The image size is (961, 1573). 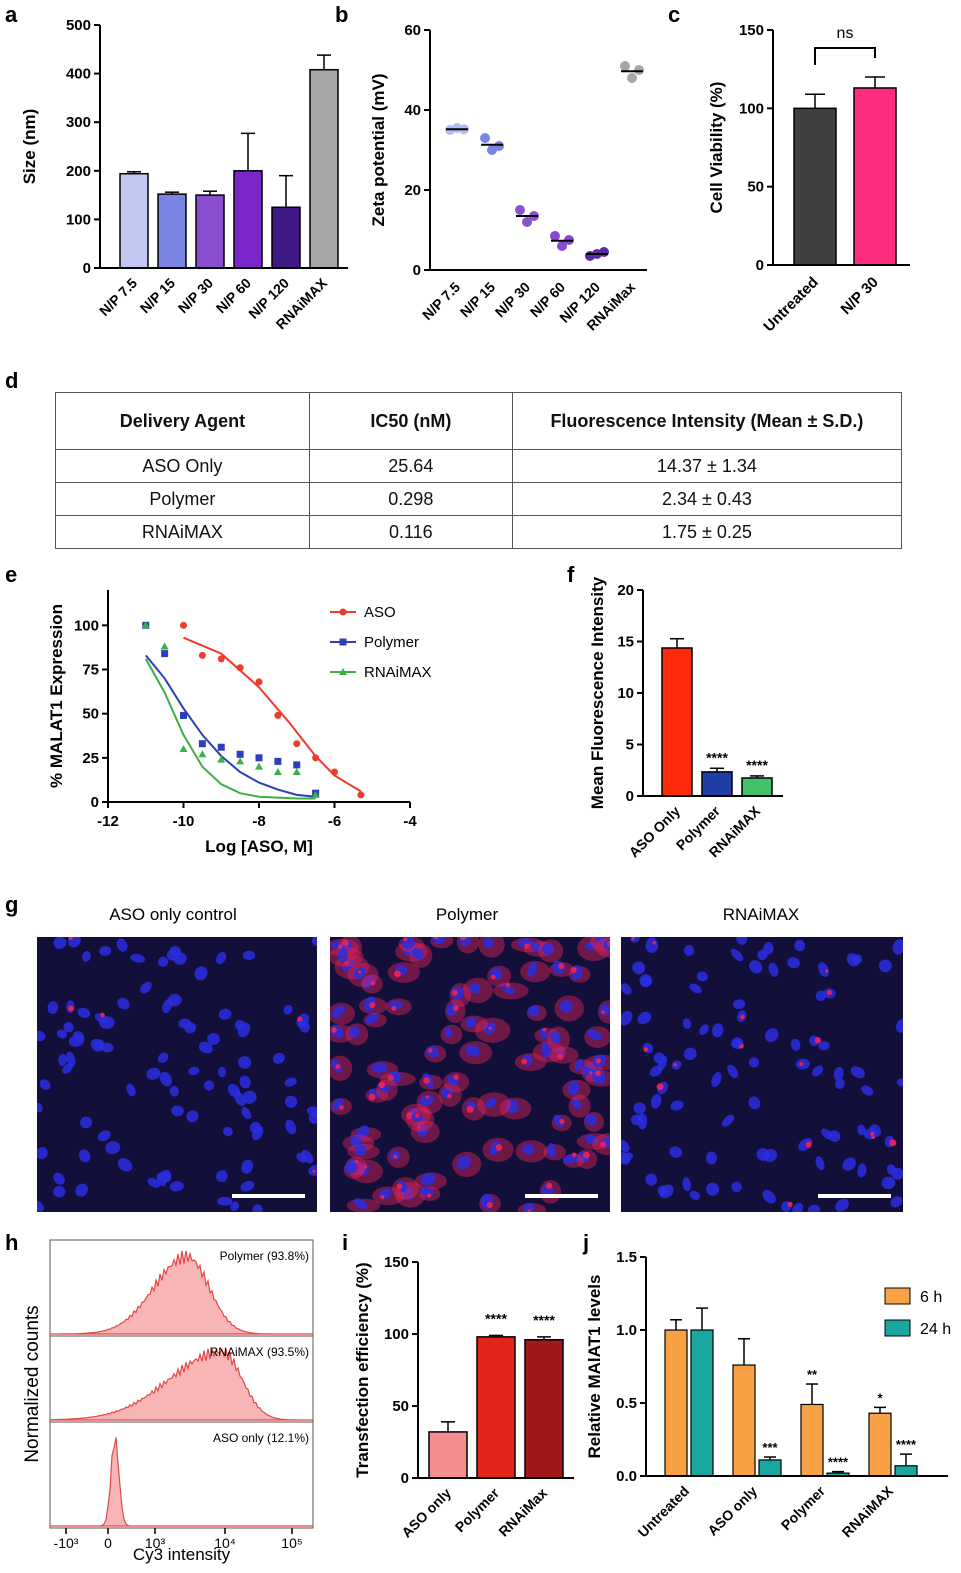 What do you see at coordinates (398, 672) in the screenshot?
I see `legend-label: RNAiMAX` at bounding box center [398, 672].